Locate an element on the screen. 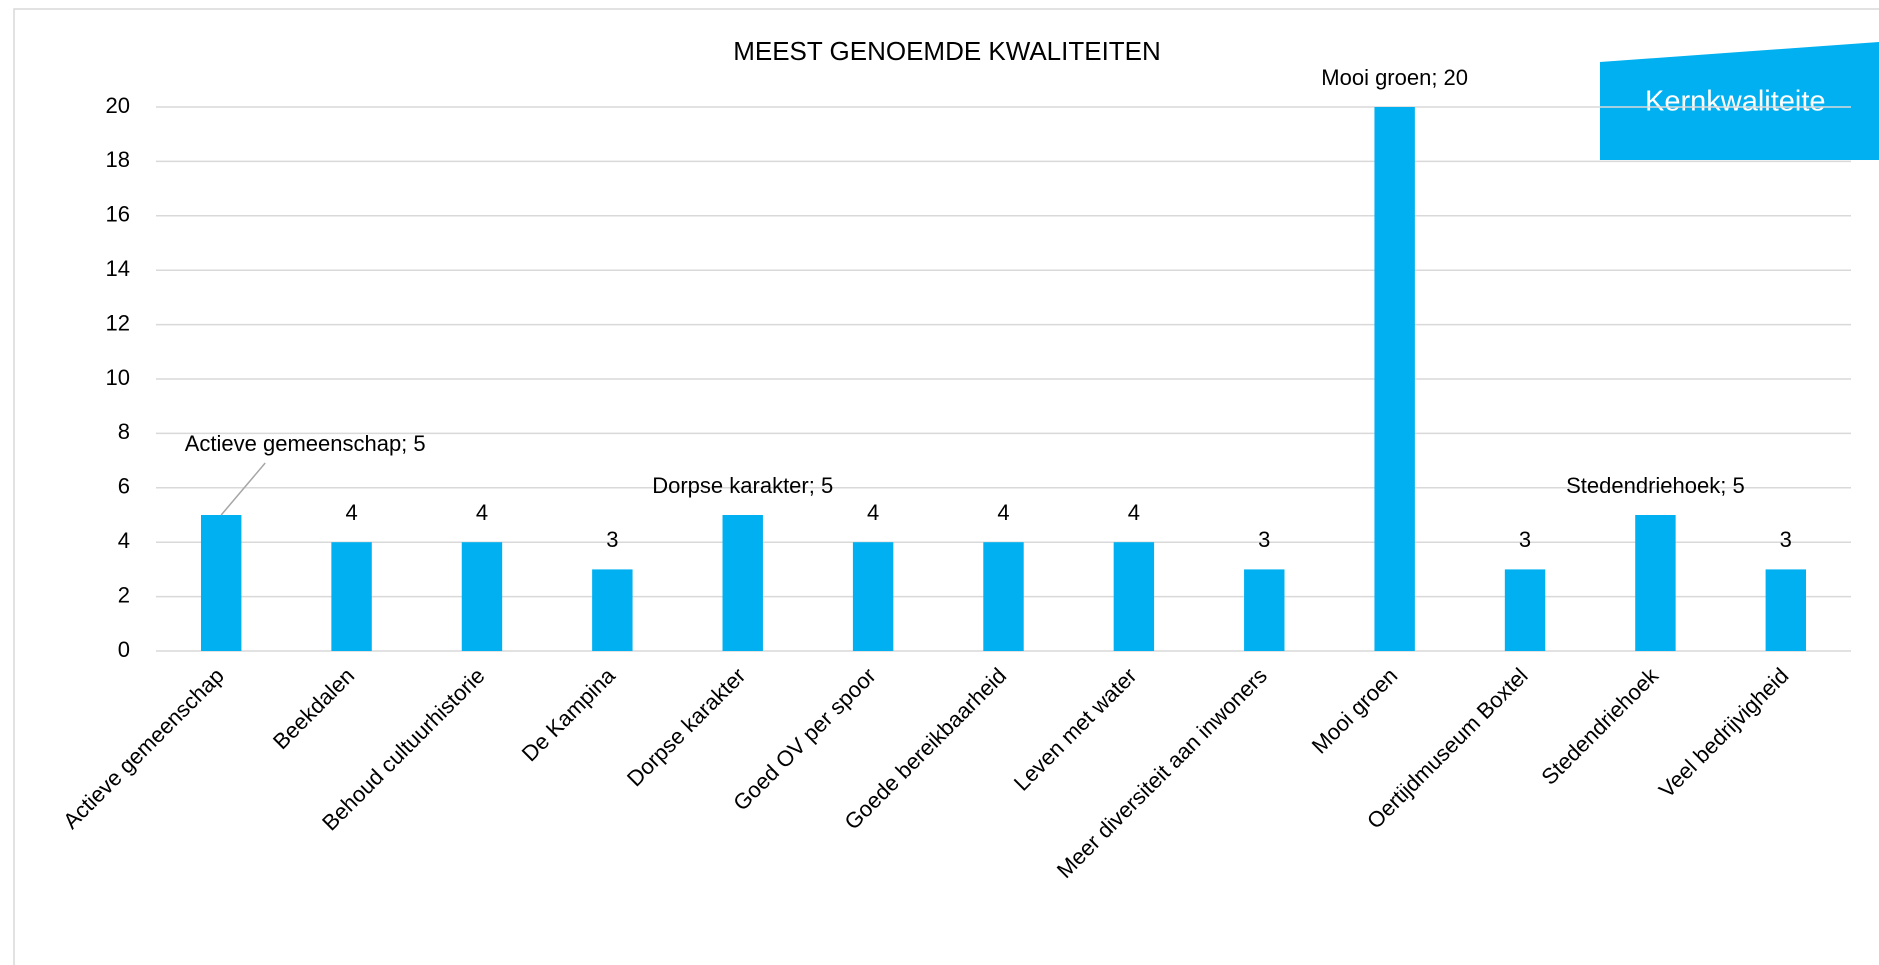 The width and height of the screenshot is (1879, 965). y-tick-label: 8 is located at coordinates (124, 431).